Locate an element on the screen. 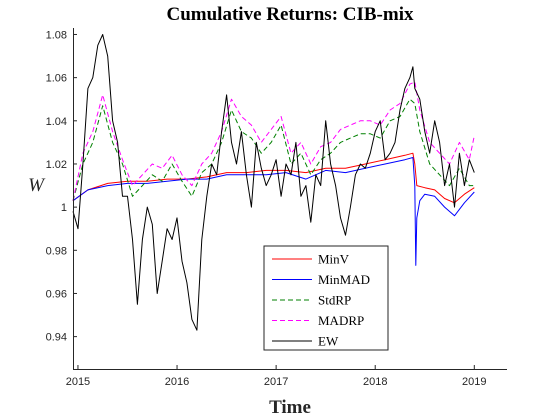 The image size is (560, 420). x-ticks: 2015 2016 2017 2018 2019 is located at coordinates (276, 376).